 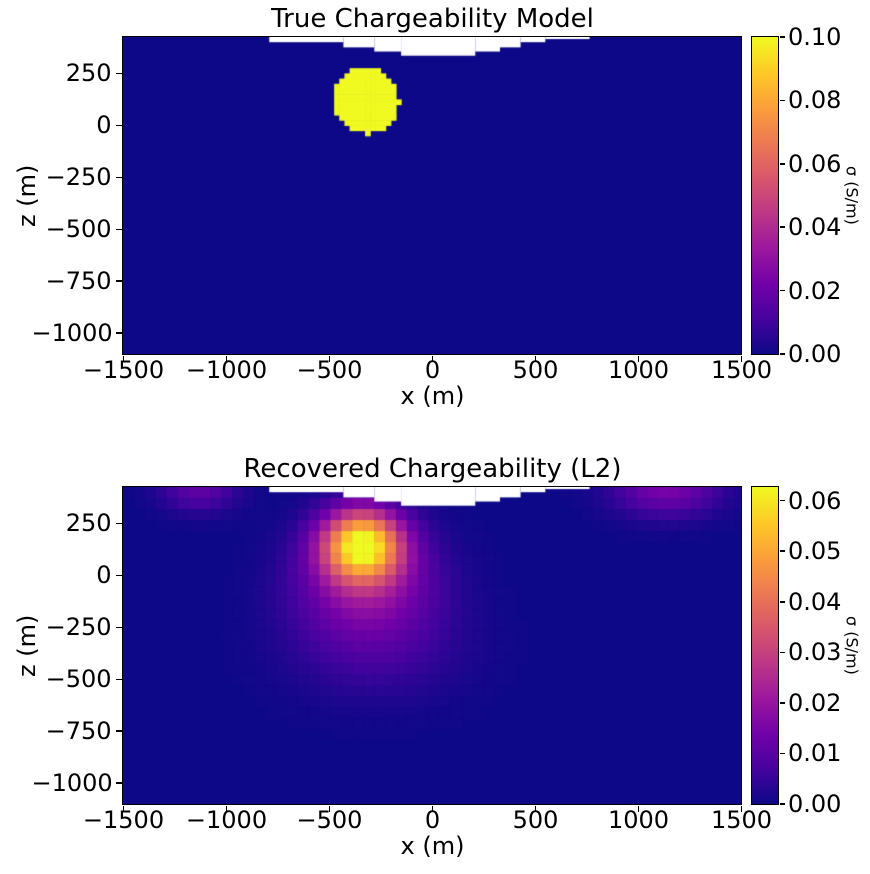 What do you see at coordinates (815, 753) in the screenshot?
I see `colorbar-tick-label: 0.01` at bounding box center [815, 753].